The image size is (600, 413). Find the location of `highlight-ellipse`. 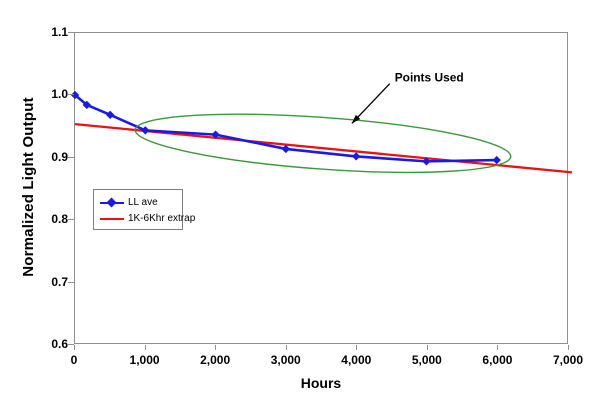

highlight-ellipse is located at coordinates (323, 143).